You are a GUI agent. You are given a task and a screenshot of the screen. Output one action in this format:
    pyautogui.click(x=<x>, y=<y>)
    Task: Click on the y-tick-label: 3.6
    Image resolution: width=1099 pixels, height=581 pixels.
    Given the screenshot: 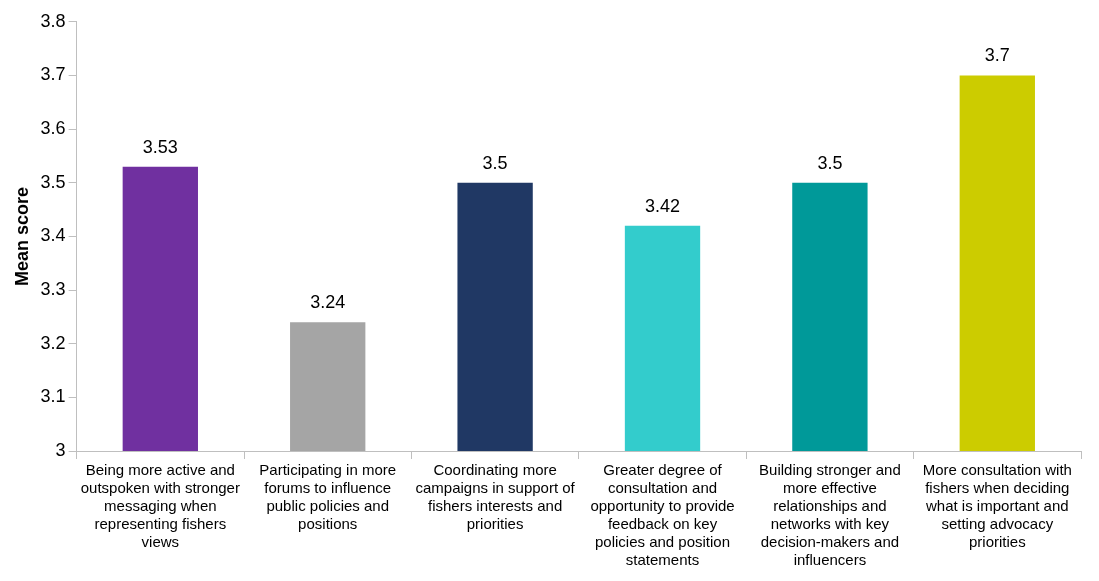 What is the action you would take?
    pyautogui.click(x=53, y=128)
    